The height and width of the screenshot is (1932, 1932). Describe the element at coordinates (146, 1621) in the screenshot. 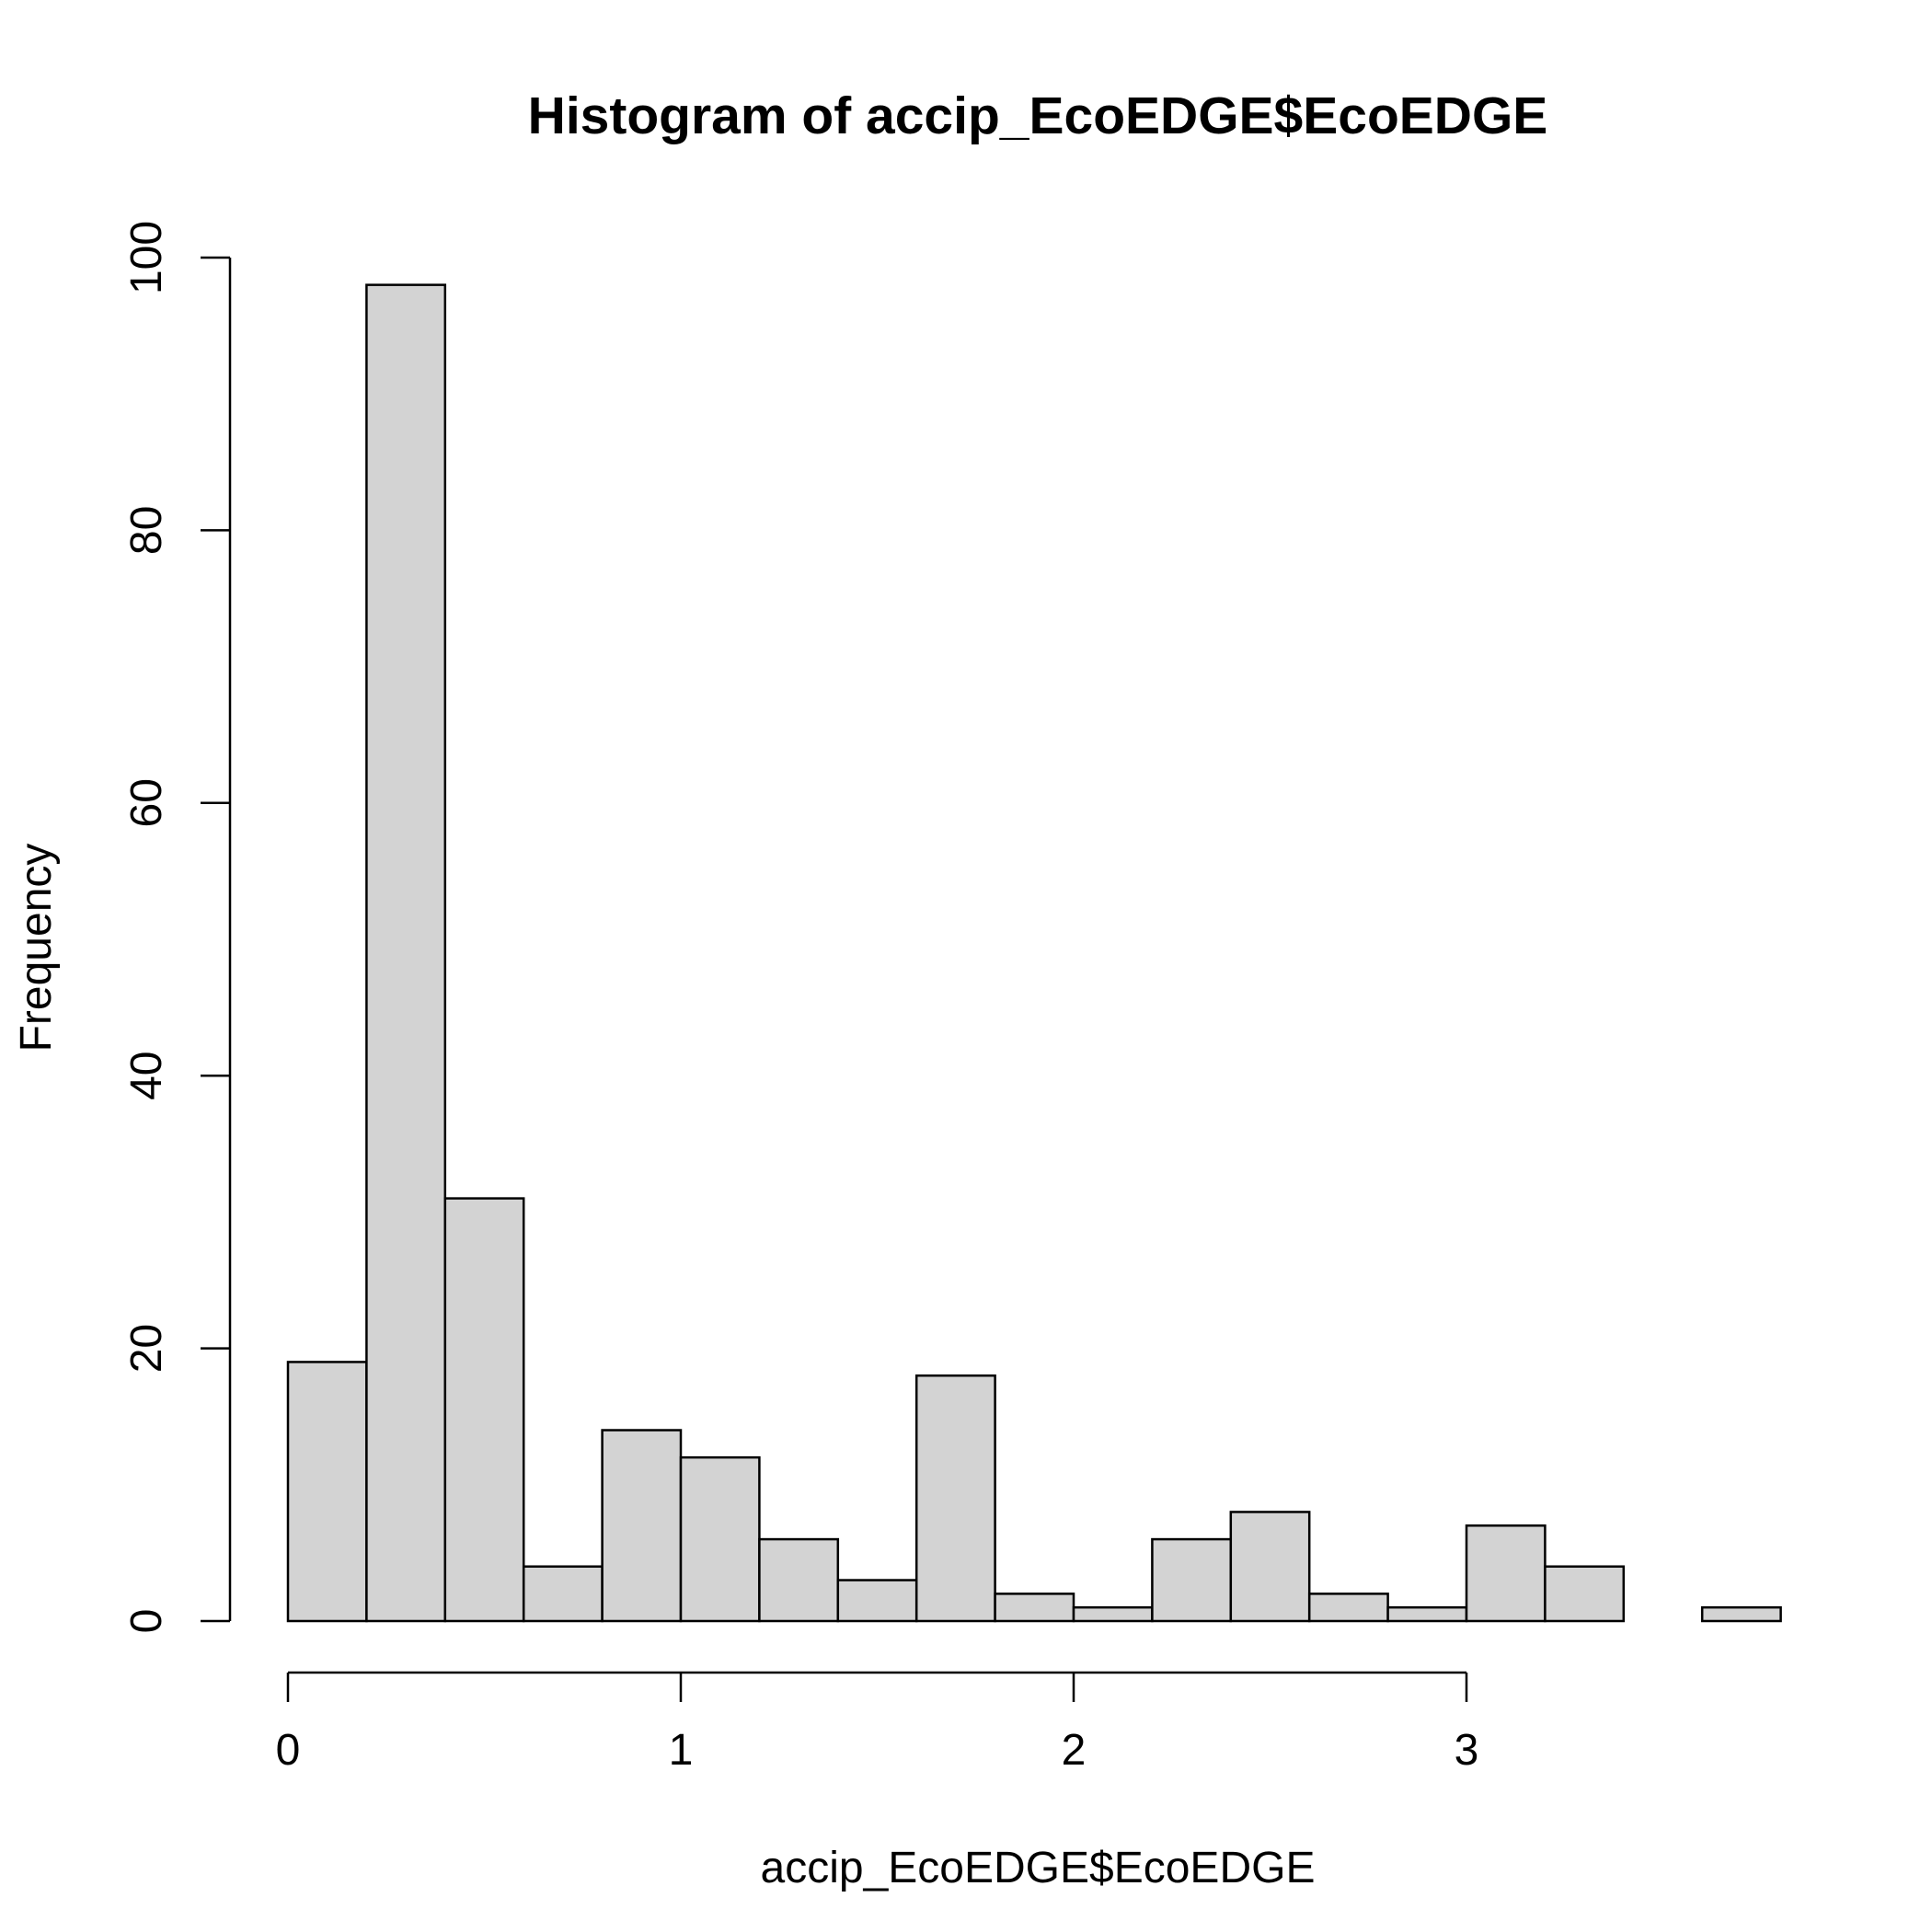

I see `y-tick-label: 0` at that location.